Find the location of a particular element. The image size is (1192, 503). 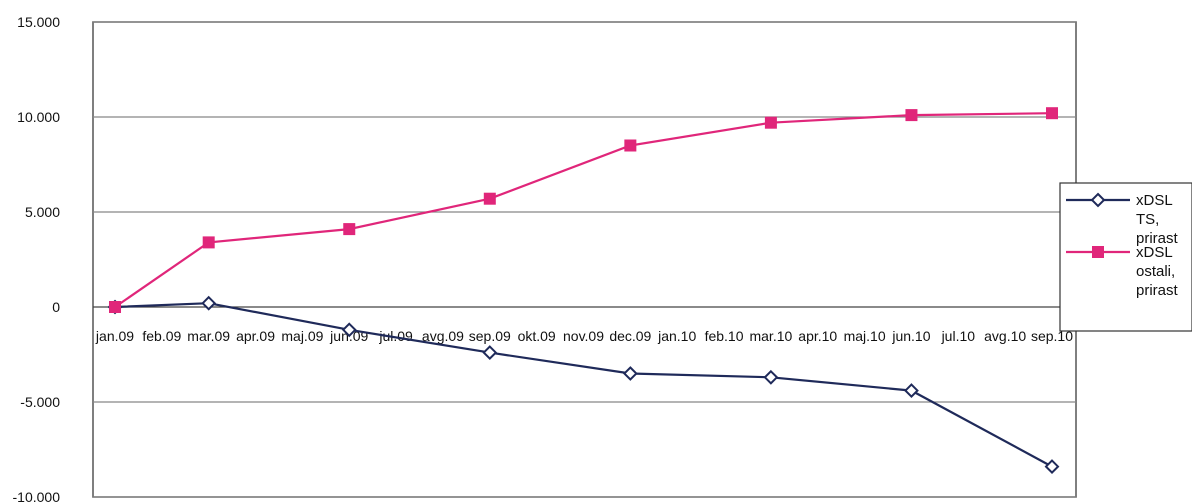

x-tick-label: sep.10 is located at coordinates (1052, 336).